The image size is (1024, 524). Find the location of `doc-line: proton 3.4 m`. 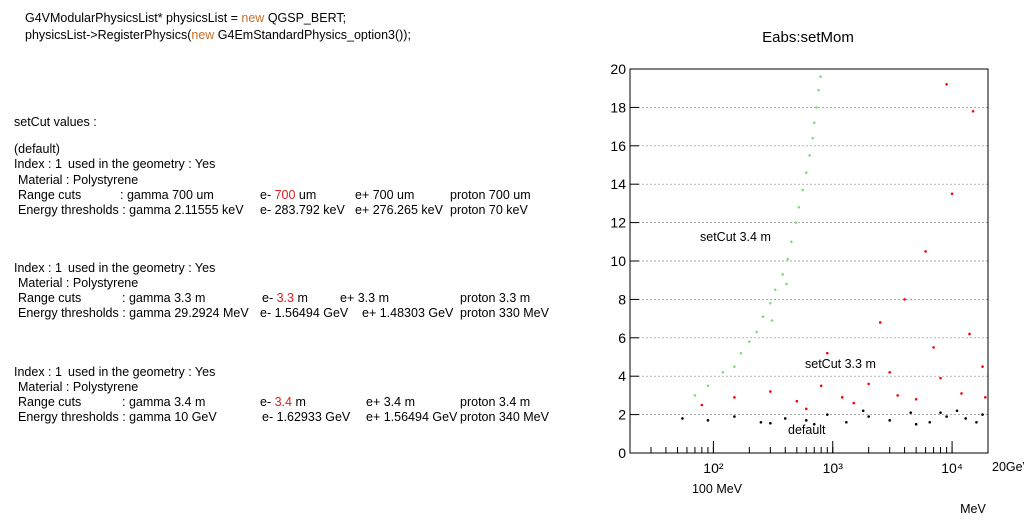

doc-line: proton 3.4 m is located at coordinates (495, 402).